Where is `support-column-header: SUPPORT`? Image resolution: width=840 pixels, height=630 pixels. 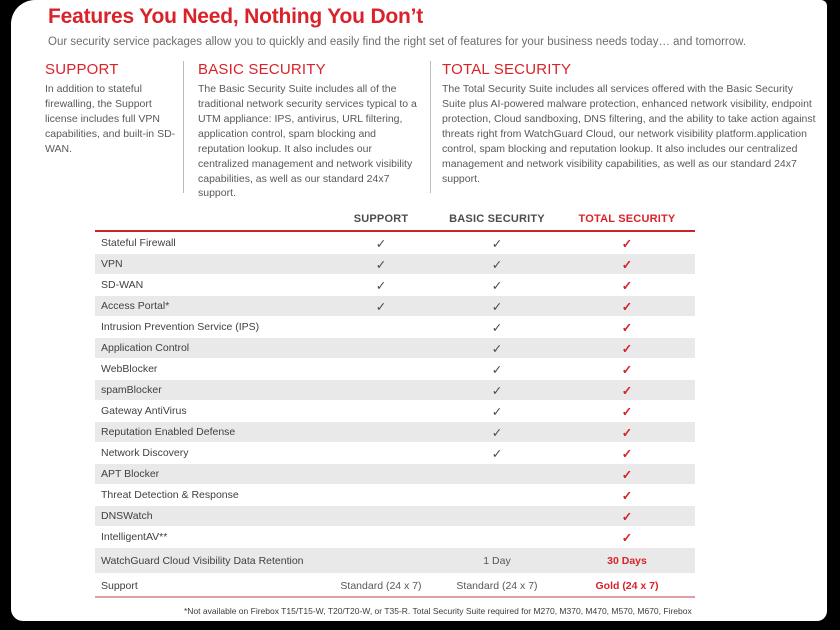
support-column-header: SUPPORT is located at coordinates (381, 219).